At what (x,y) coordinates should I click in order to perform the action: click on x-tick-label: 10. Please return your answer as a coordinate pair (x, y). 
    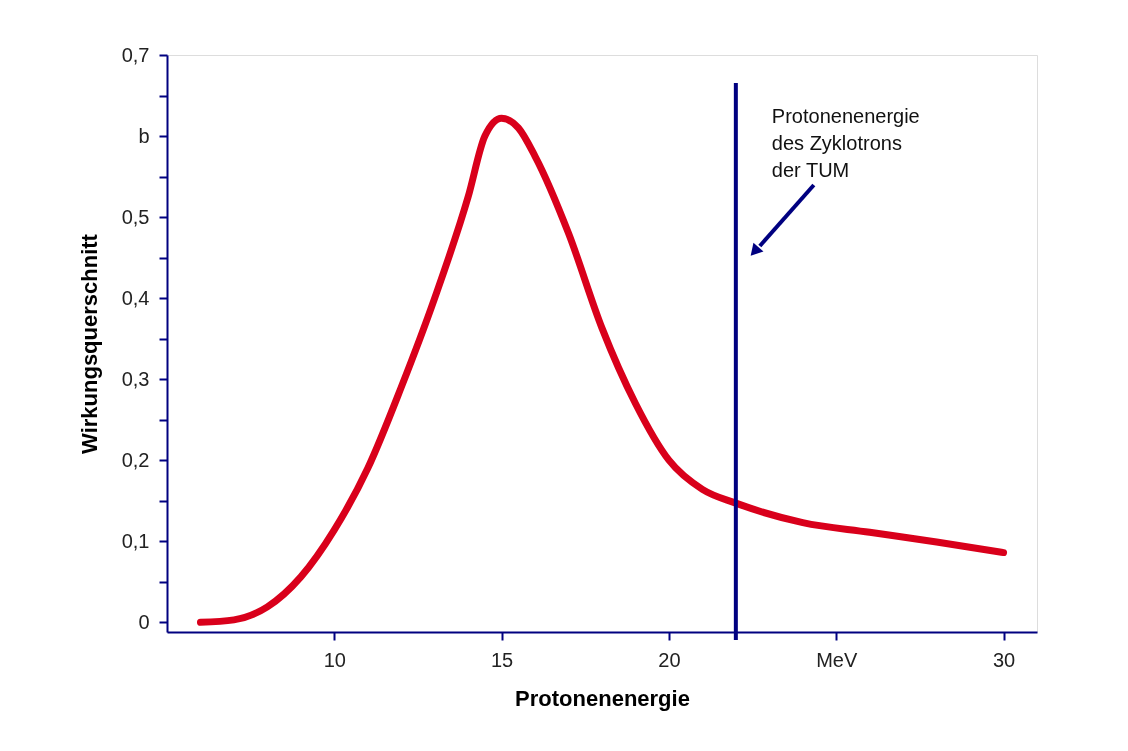
    Looking at the image, I should click on (334, 659).